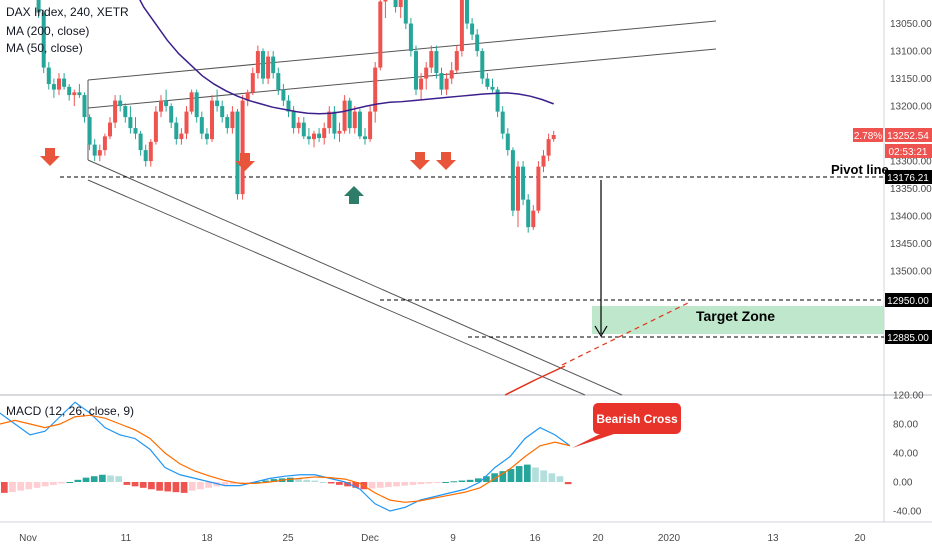  What do you see at coordinates (48, 31) in the screenshot?
I see `ma200-legend: MA (200, close)` at bounding box center [48, 31].